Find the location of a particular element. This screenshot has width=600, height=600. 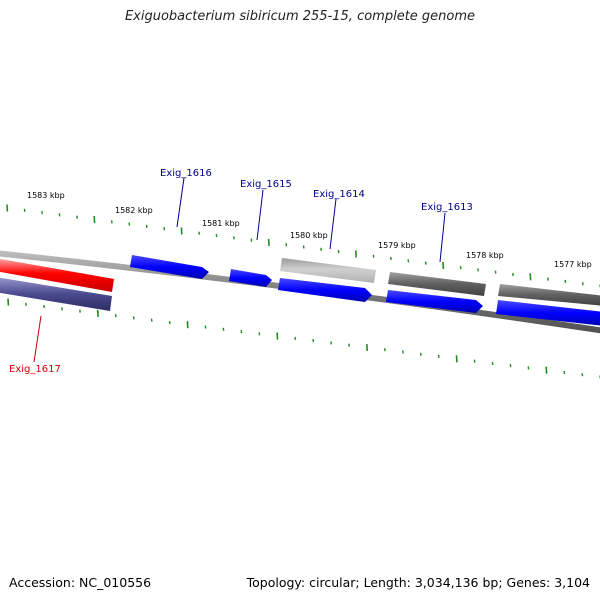

gene-grey-right is located at coordinates (549, 295).